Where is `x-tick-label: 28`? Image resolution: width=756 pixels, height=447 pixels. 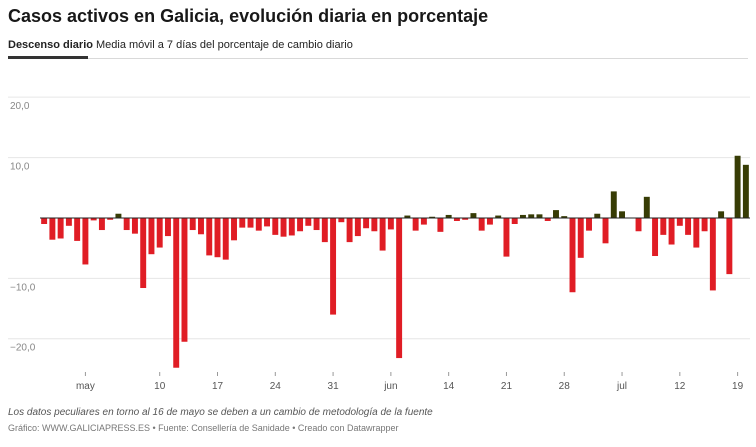 x-tick-label: 28 is located at coordinates (565, 386).